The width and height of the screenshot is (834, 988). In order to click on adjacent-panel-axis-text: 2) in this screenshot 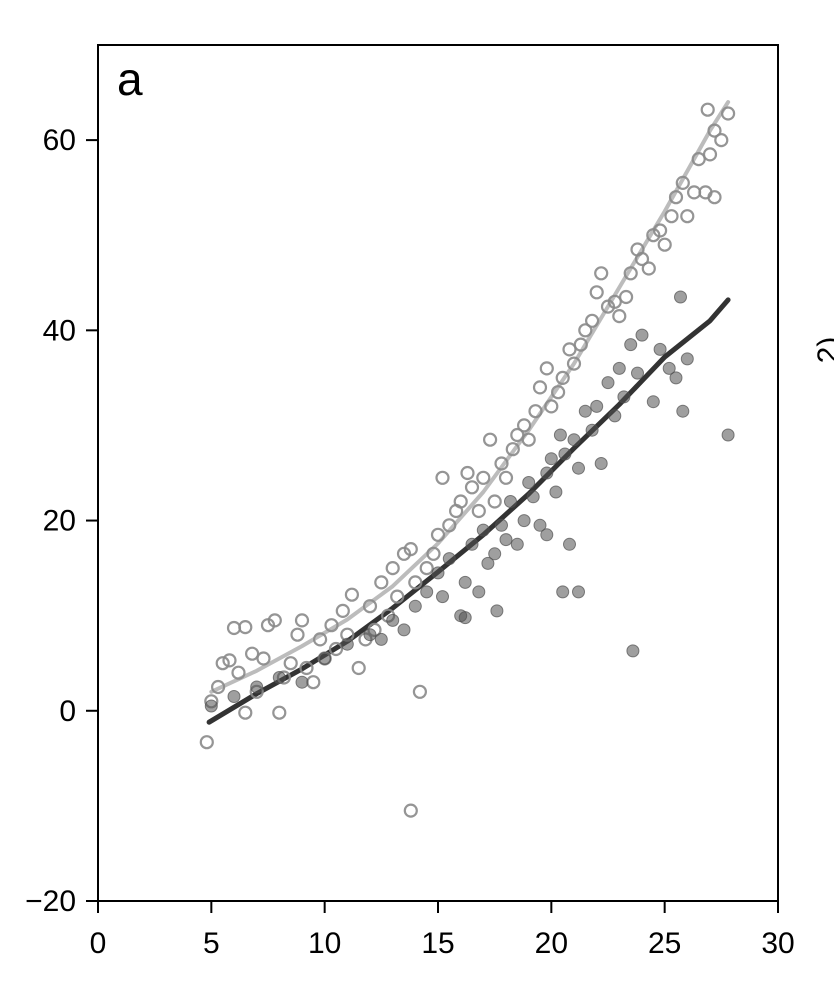, I will do `click(823, 350)`.